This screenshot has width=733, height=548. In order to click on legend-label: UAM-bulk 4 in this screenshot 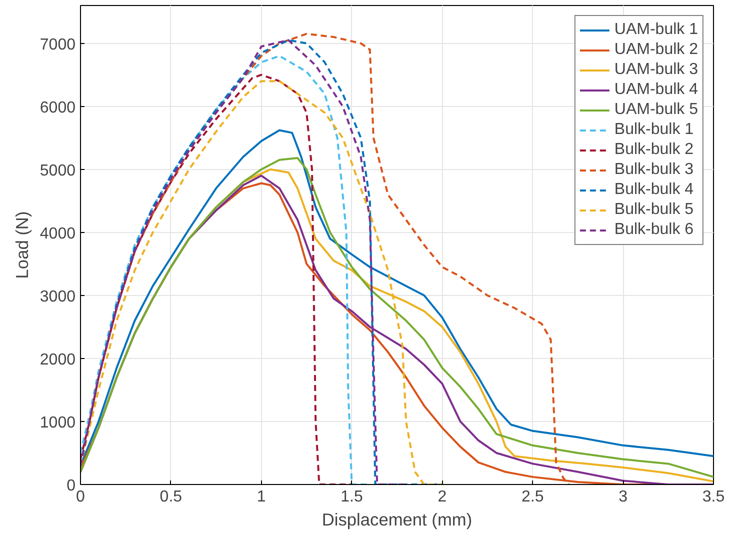, I will do `click(656, 90)`.